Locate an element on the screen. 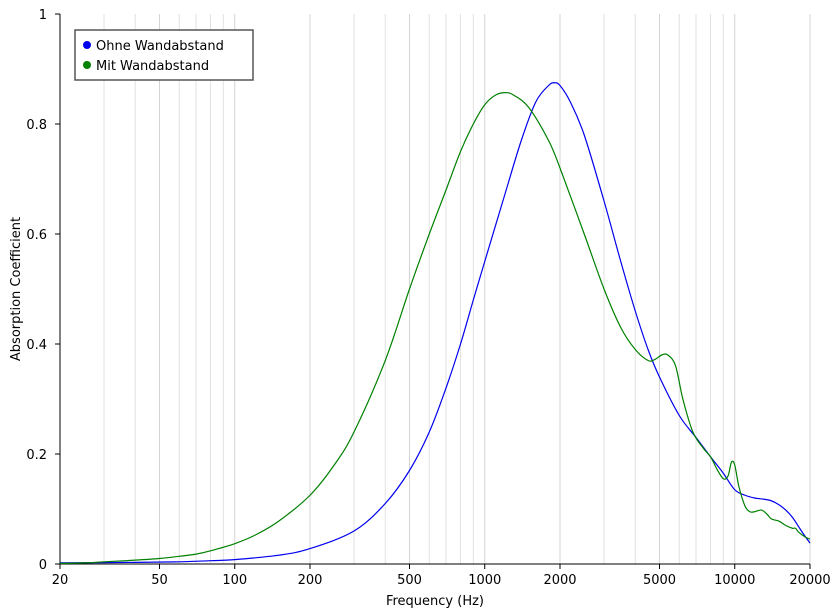  x-tick-labels: 20 50 100 200 500 1000 2000 5000 10000 20000 is located at coordinates (441, 580).